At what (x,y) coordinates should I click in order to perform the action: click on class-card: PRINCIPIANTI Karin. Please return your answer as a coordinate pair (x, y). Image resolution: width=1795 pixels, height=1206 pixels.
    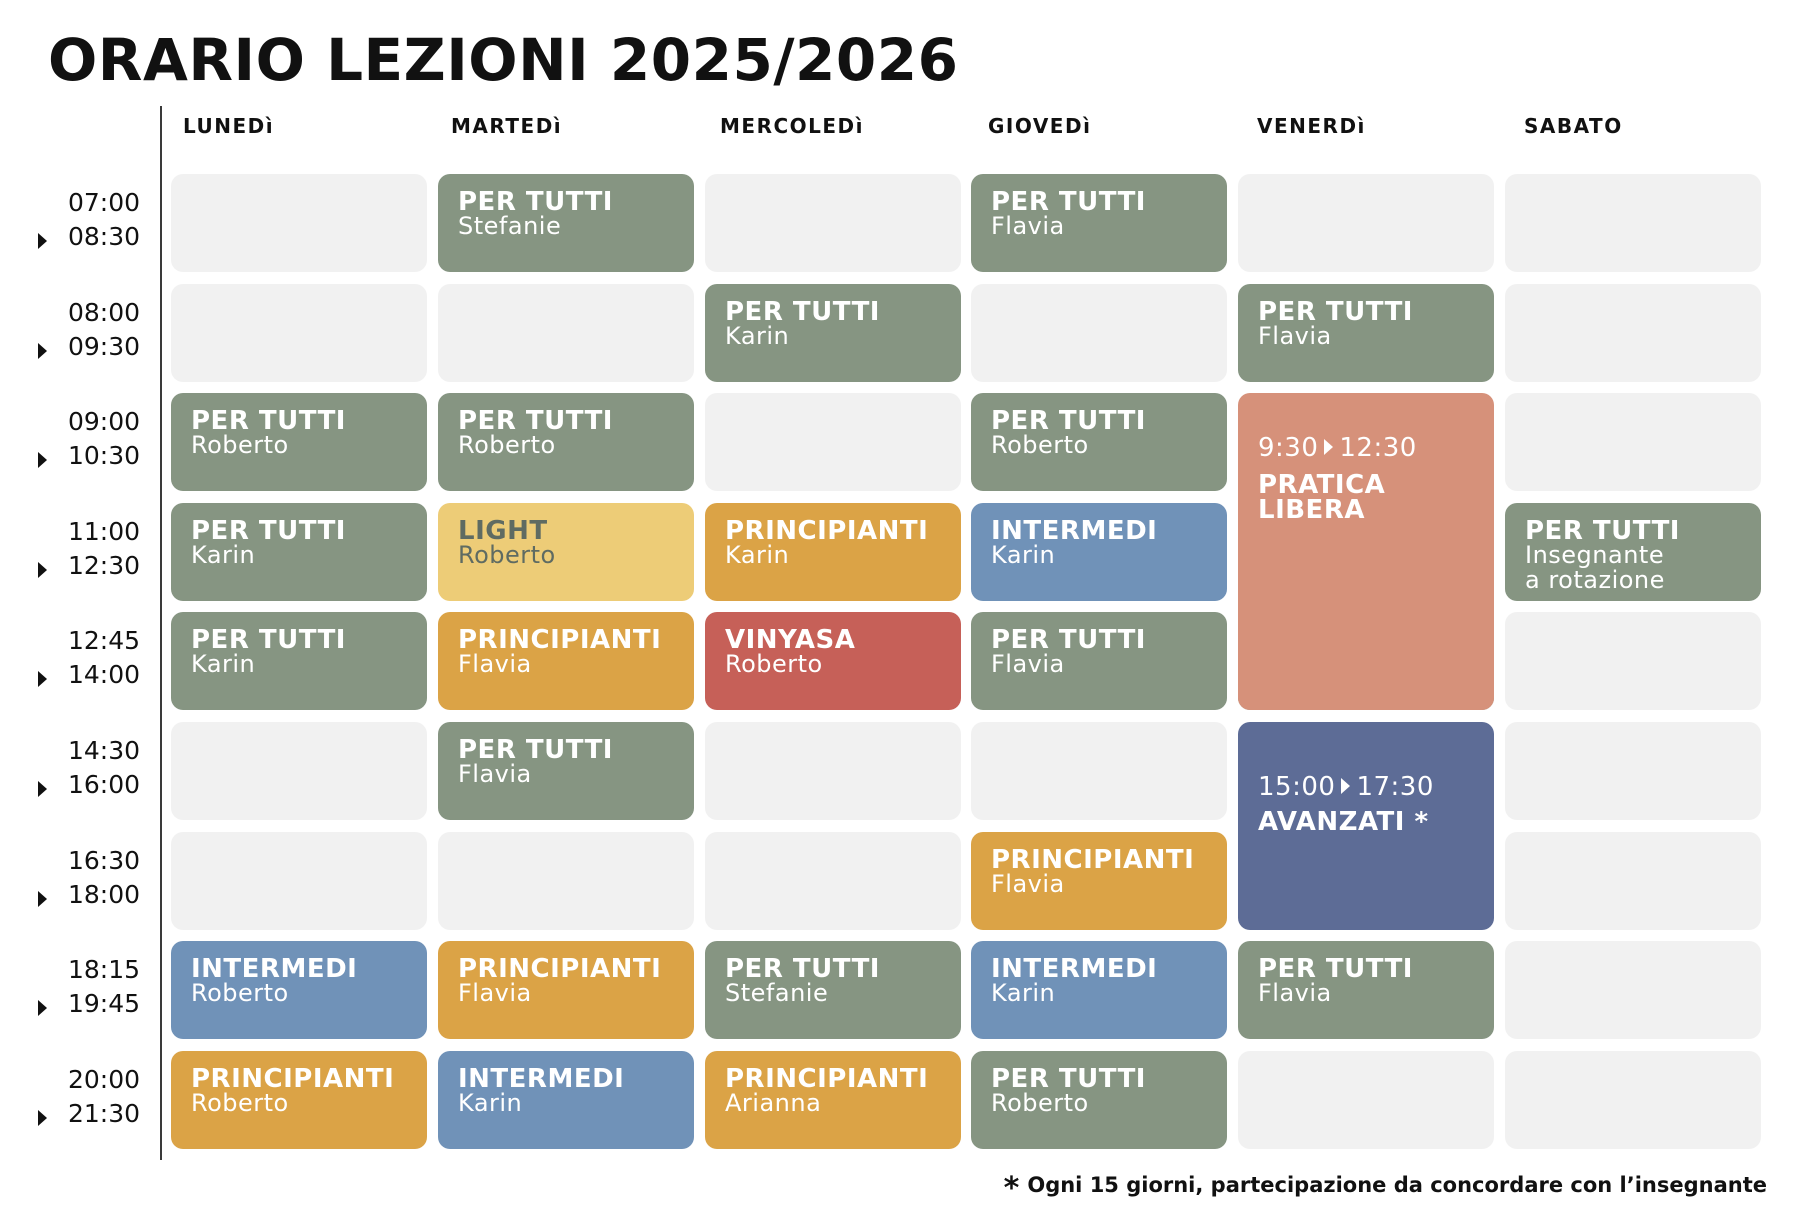
    Looking at the image, I should click on (833, 551).